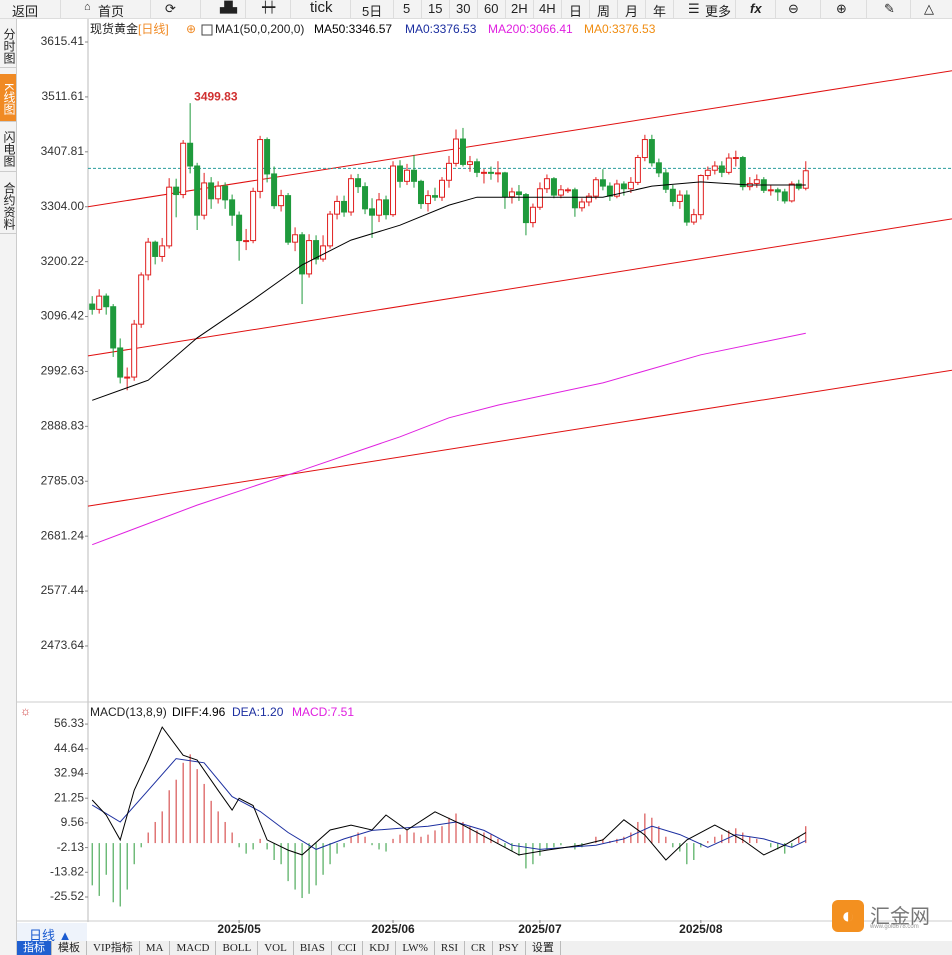  What do you see at coordinates (313, 948) in the screenshot?
I see `indicator-tab: BIAS` at bounding box center [313, 948].